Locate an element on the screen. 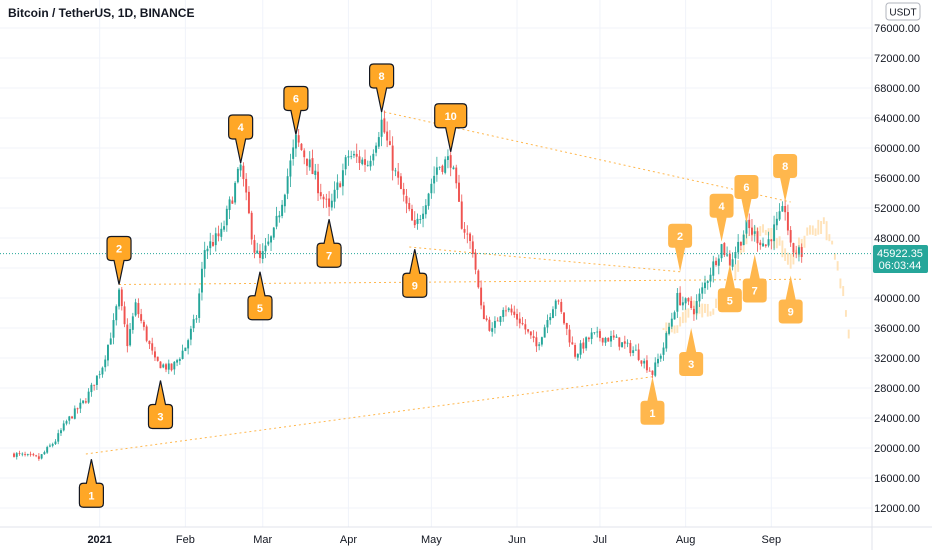 This screenshot has width=932, height=550. currency-badge: USDT is located at coordinates (903, 11).